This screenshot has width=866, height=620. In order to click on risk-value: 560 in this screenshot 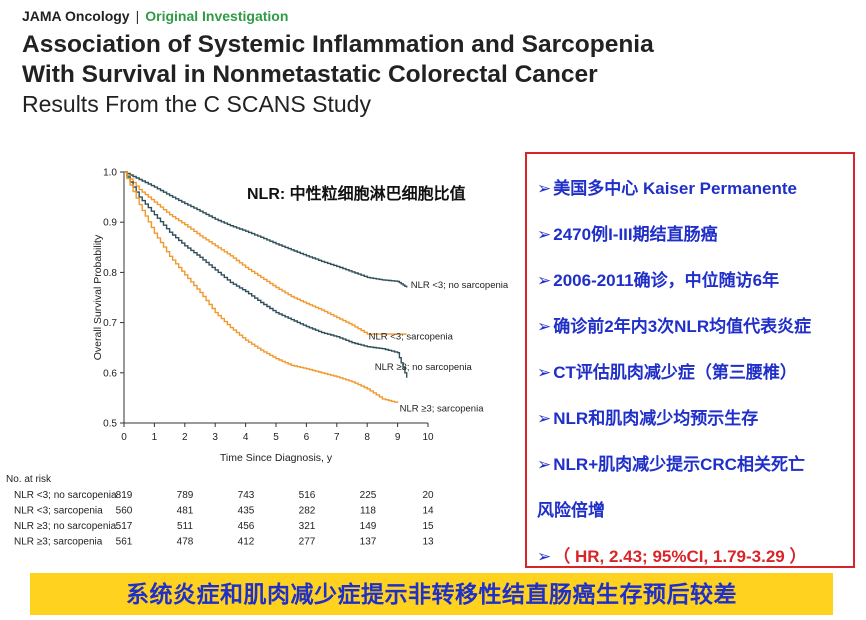, I will do `click(124, 511)`.